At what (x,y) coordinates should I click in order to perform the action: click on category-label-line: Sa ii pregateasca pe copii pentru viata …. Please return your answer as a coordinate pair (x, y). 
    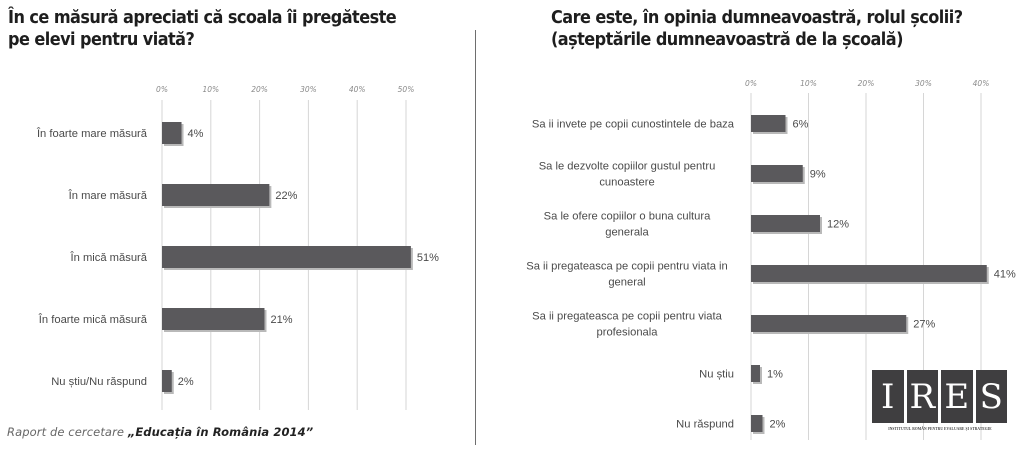
    Looking at the image, I should click on (627, 267).